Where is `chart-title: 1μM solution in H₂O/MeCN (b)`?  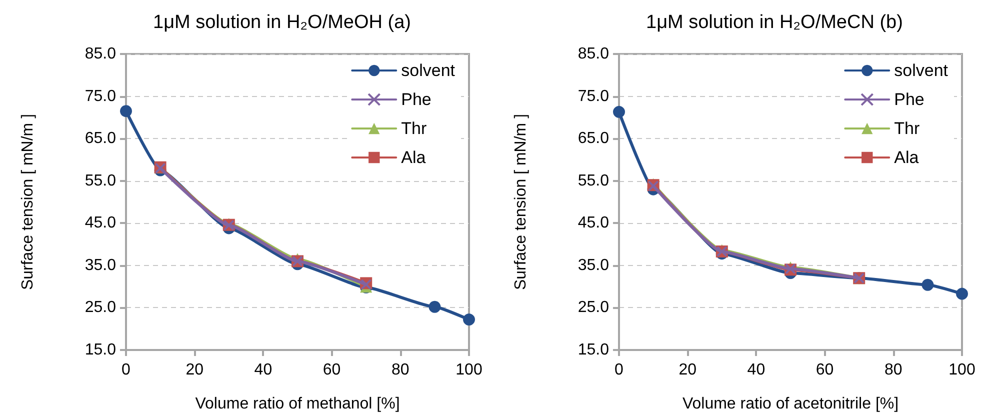
chart-title: 1μM solution in H₂O/MeCN (b) is located at coordinates (774, 22).